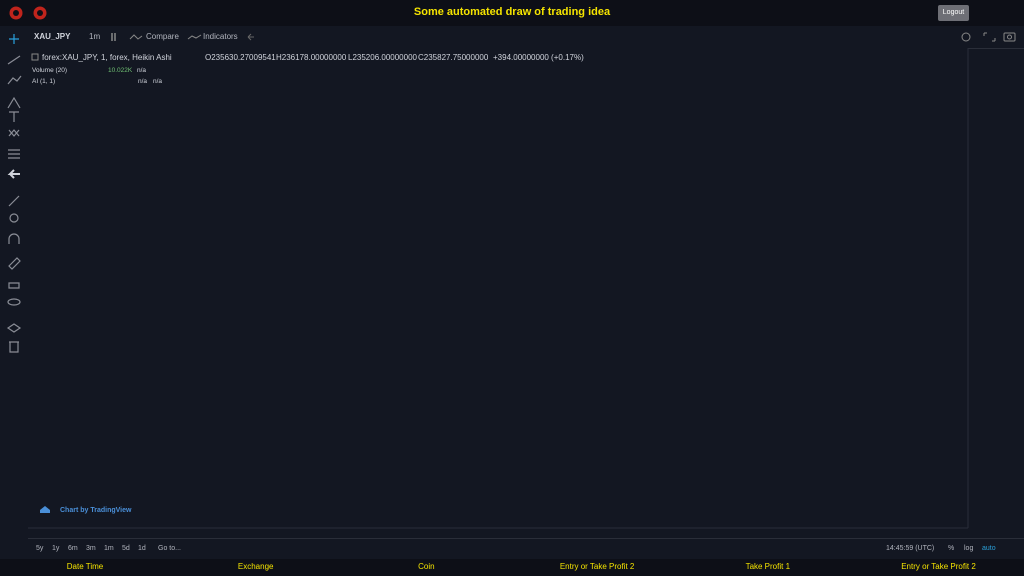  Describe the element at coordinates (989, 37) in the screenshot. I see `top-right-icons` at that location.